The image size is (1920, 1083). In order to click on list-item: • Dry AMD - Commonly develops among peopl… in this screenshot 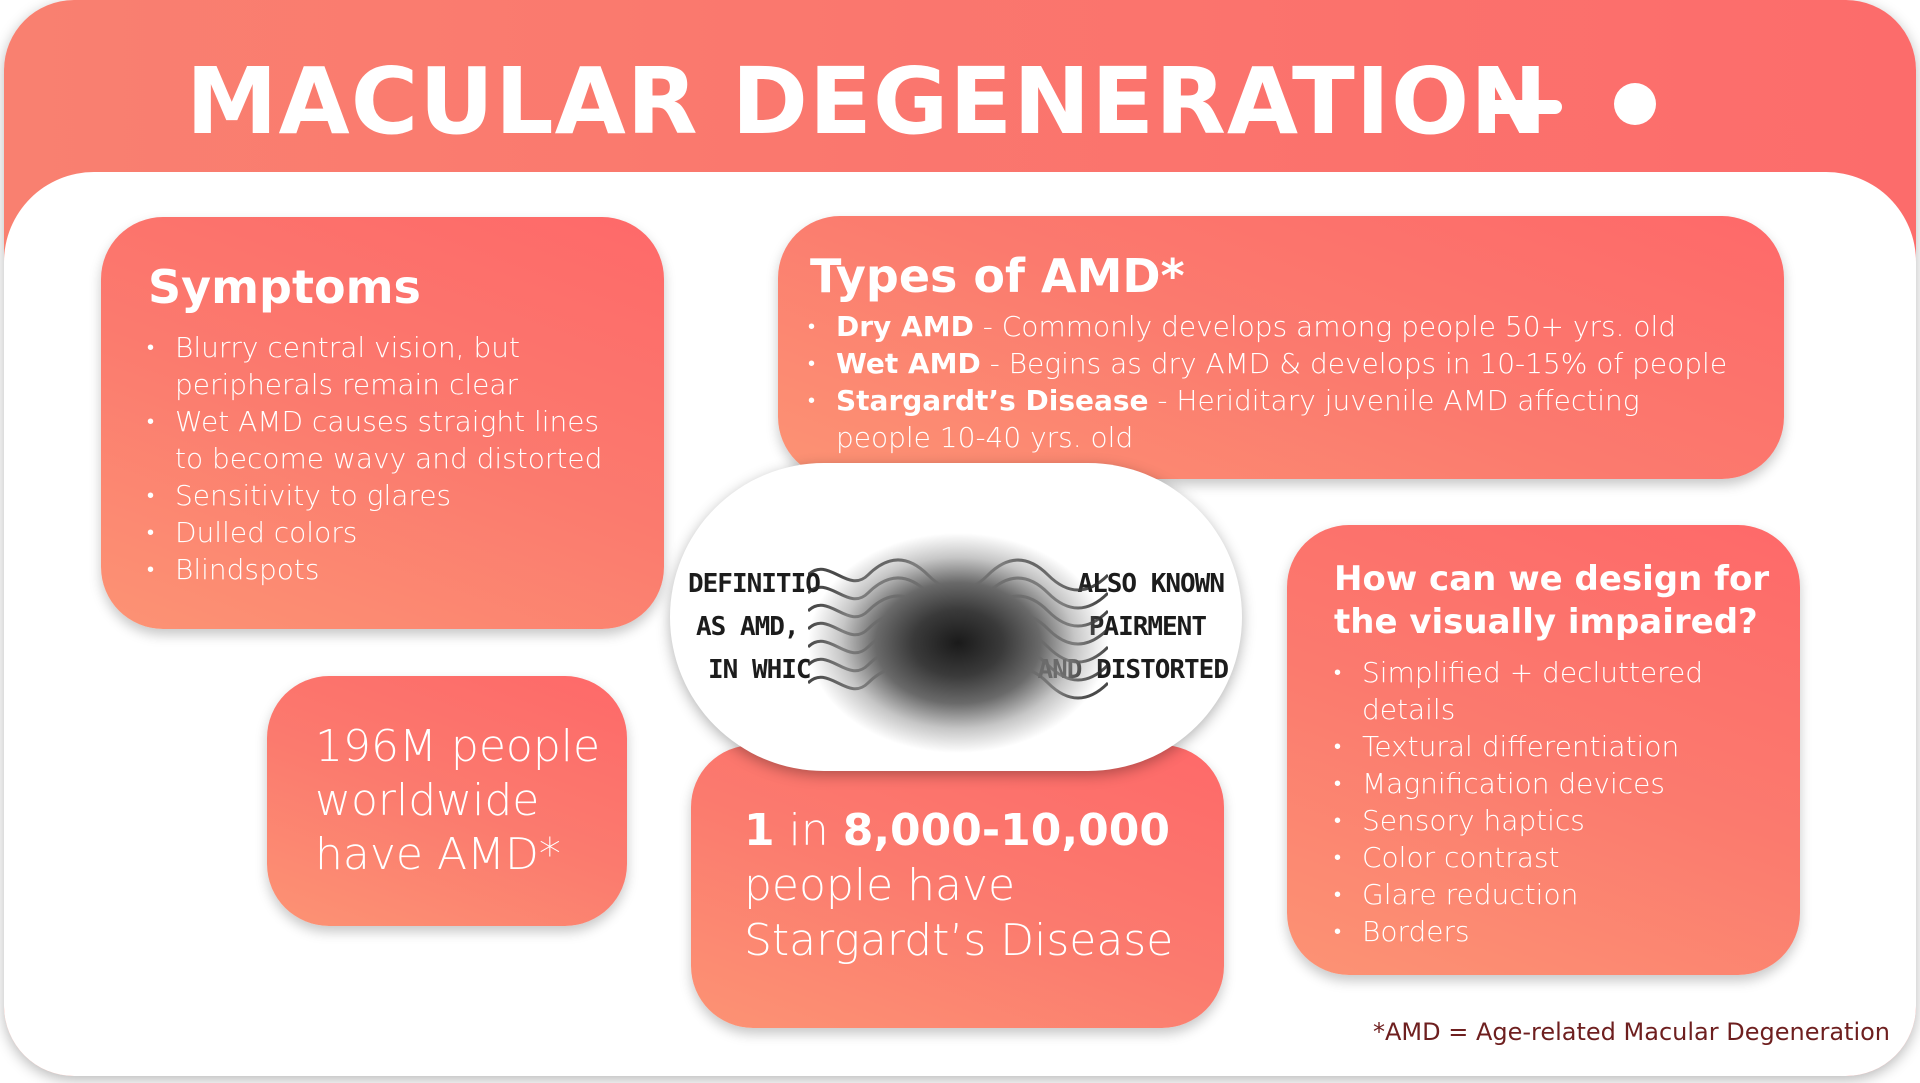, I will do `click(1296, 326)`.